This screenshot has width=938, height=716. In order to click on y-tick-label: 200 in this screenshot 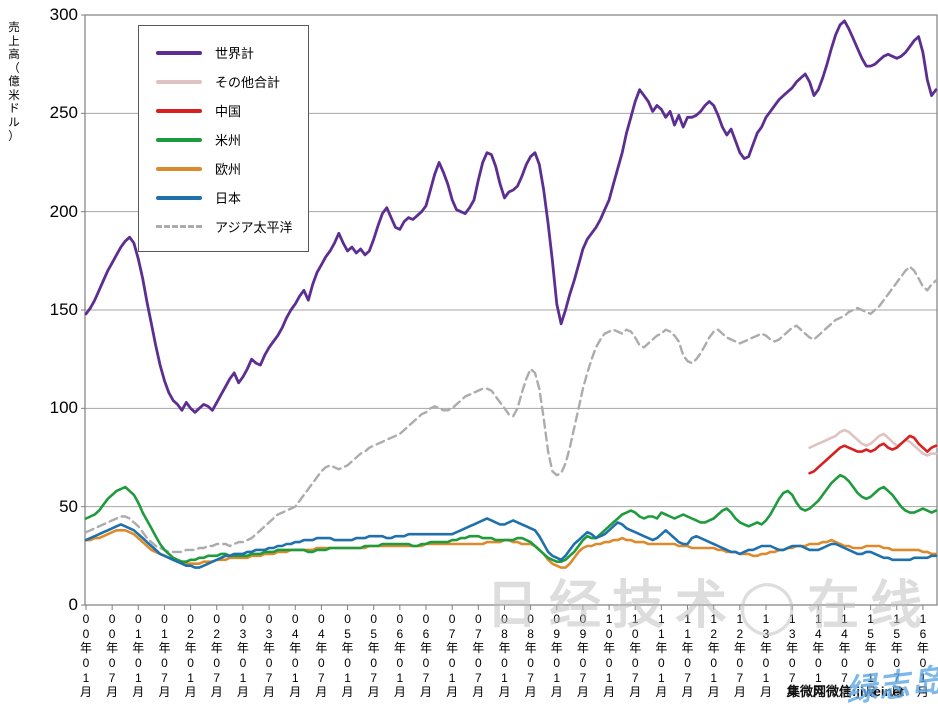, I will do `click(63, 211)`.